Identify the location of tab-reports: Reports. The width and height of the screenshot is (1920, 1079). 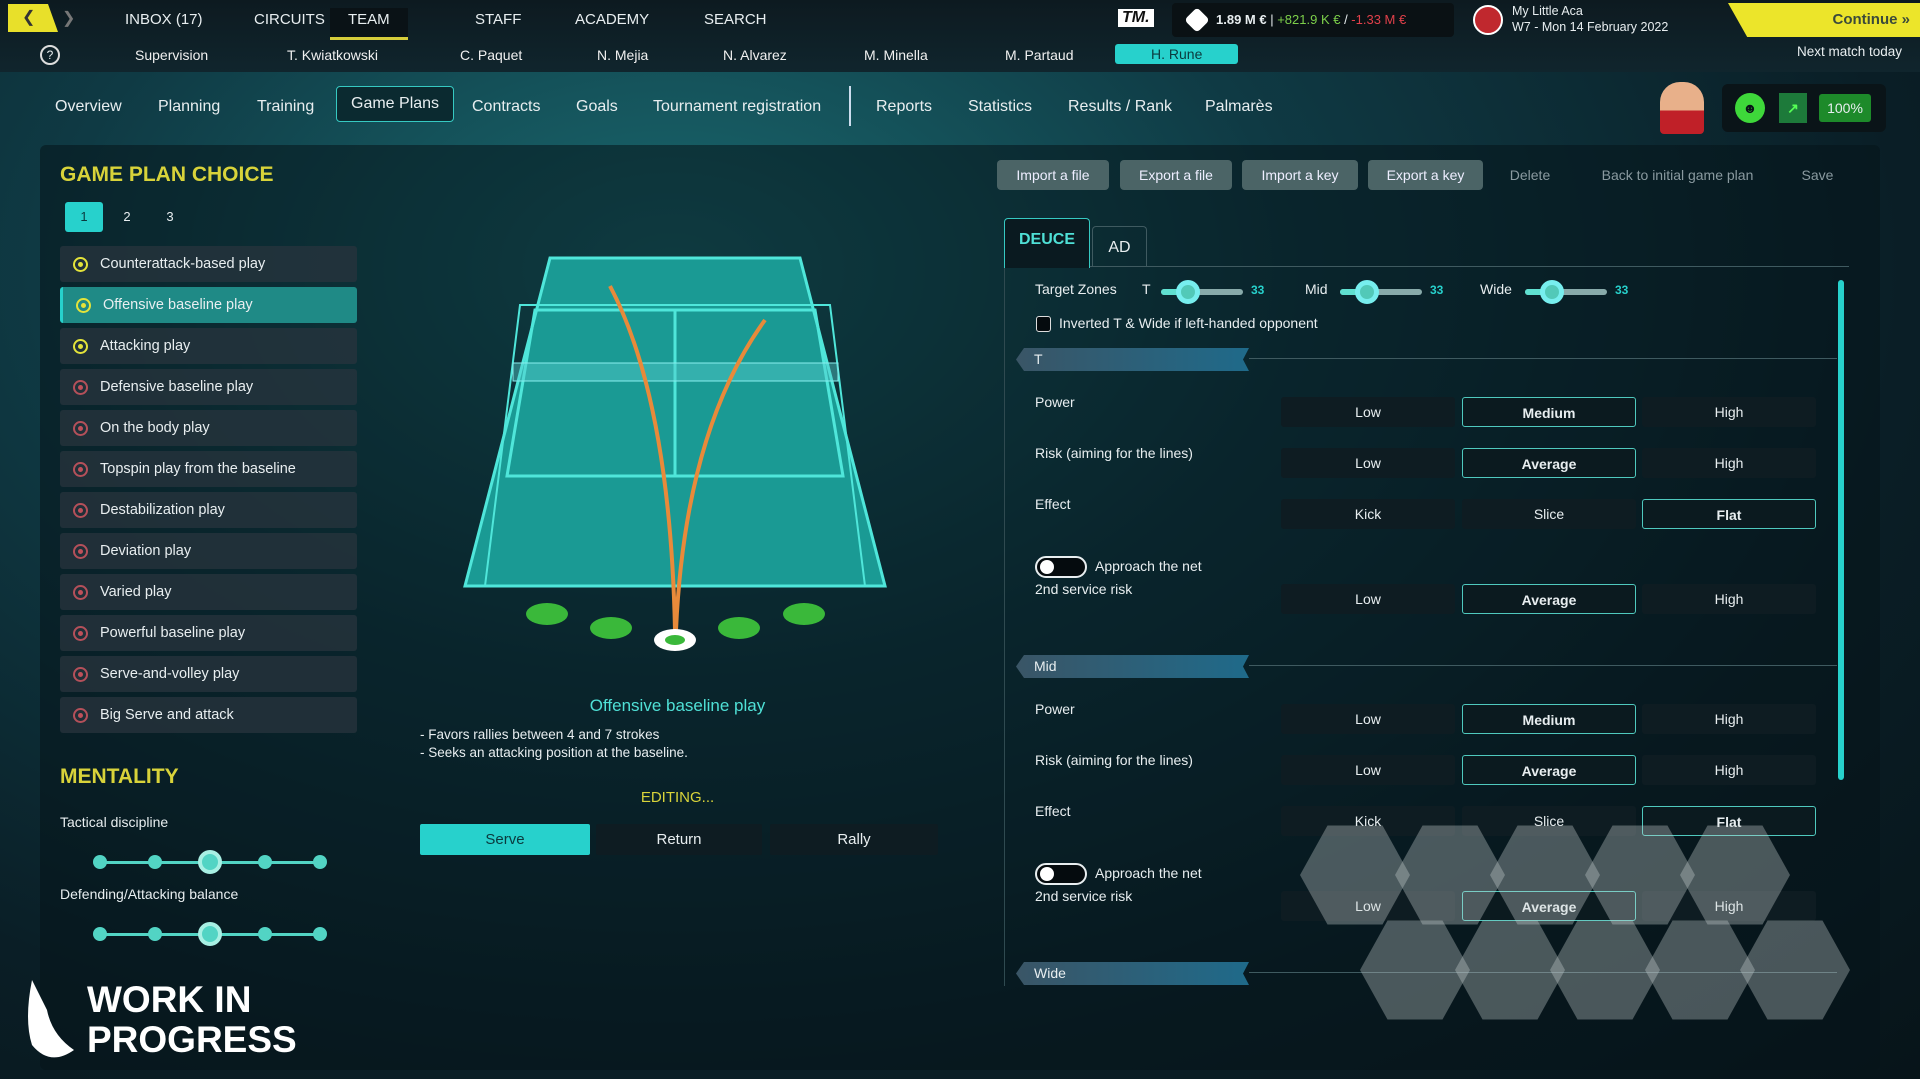
(904, 106).